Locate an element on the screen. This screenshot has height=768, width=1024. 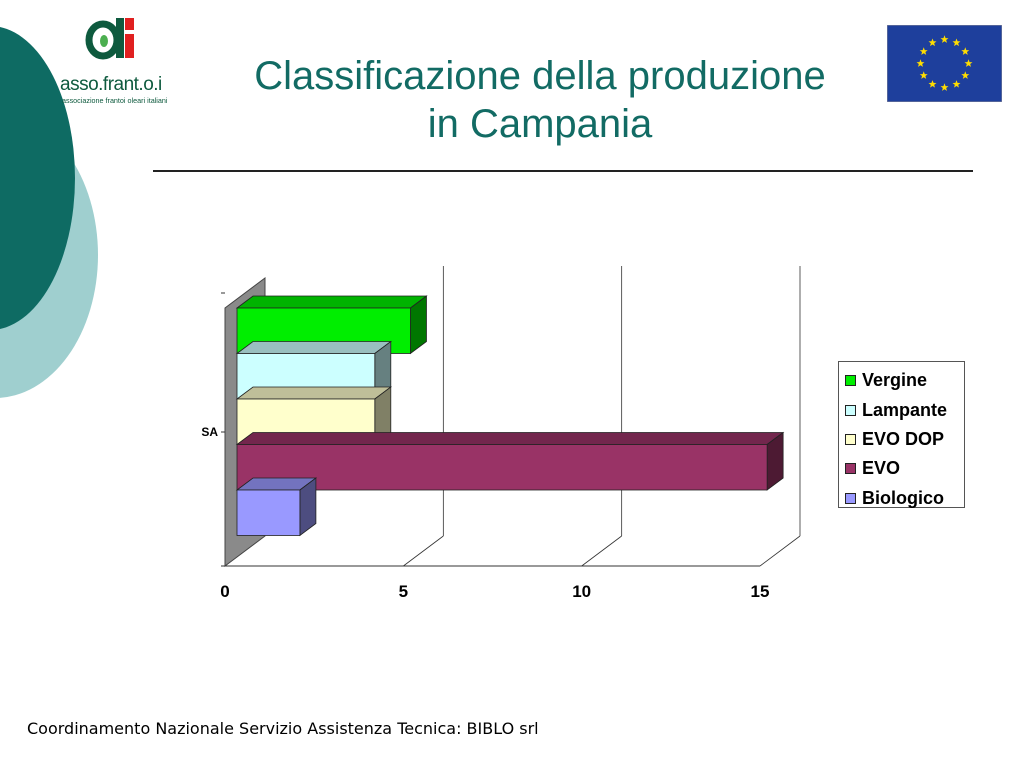
decor-dark-circle is located at coordinates (37, 178).